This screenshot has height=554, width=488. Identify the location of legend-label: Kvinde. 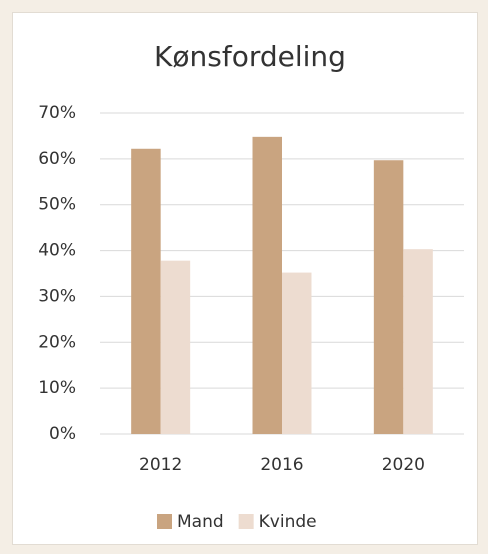
(288, 522).